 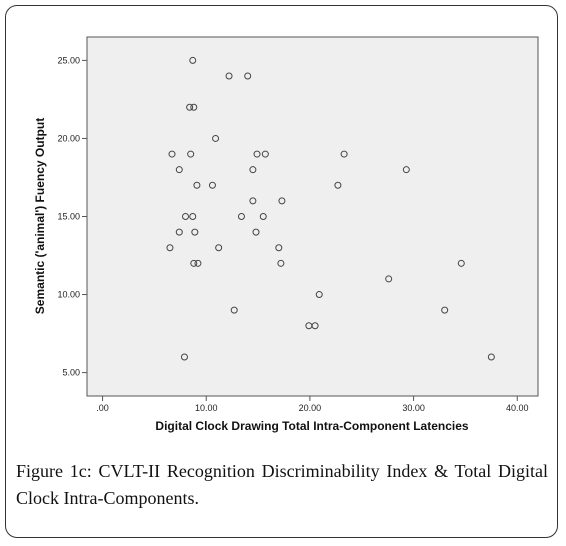 What do you see at coordinates (102, 408) in the screenshot?
I see `x-tick-label: .00` at bounding box center [102, 408].